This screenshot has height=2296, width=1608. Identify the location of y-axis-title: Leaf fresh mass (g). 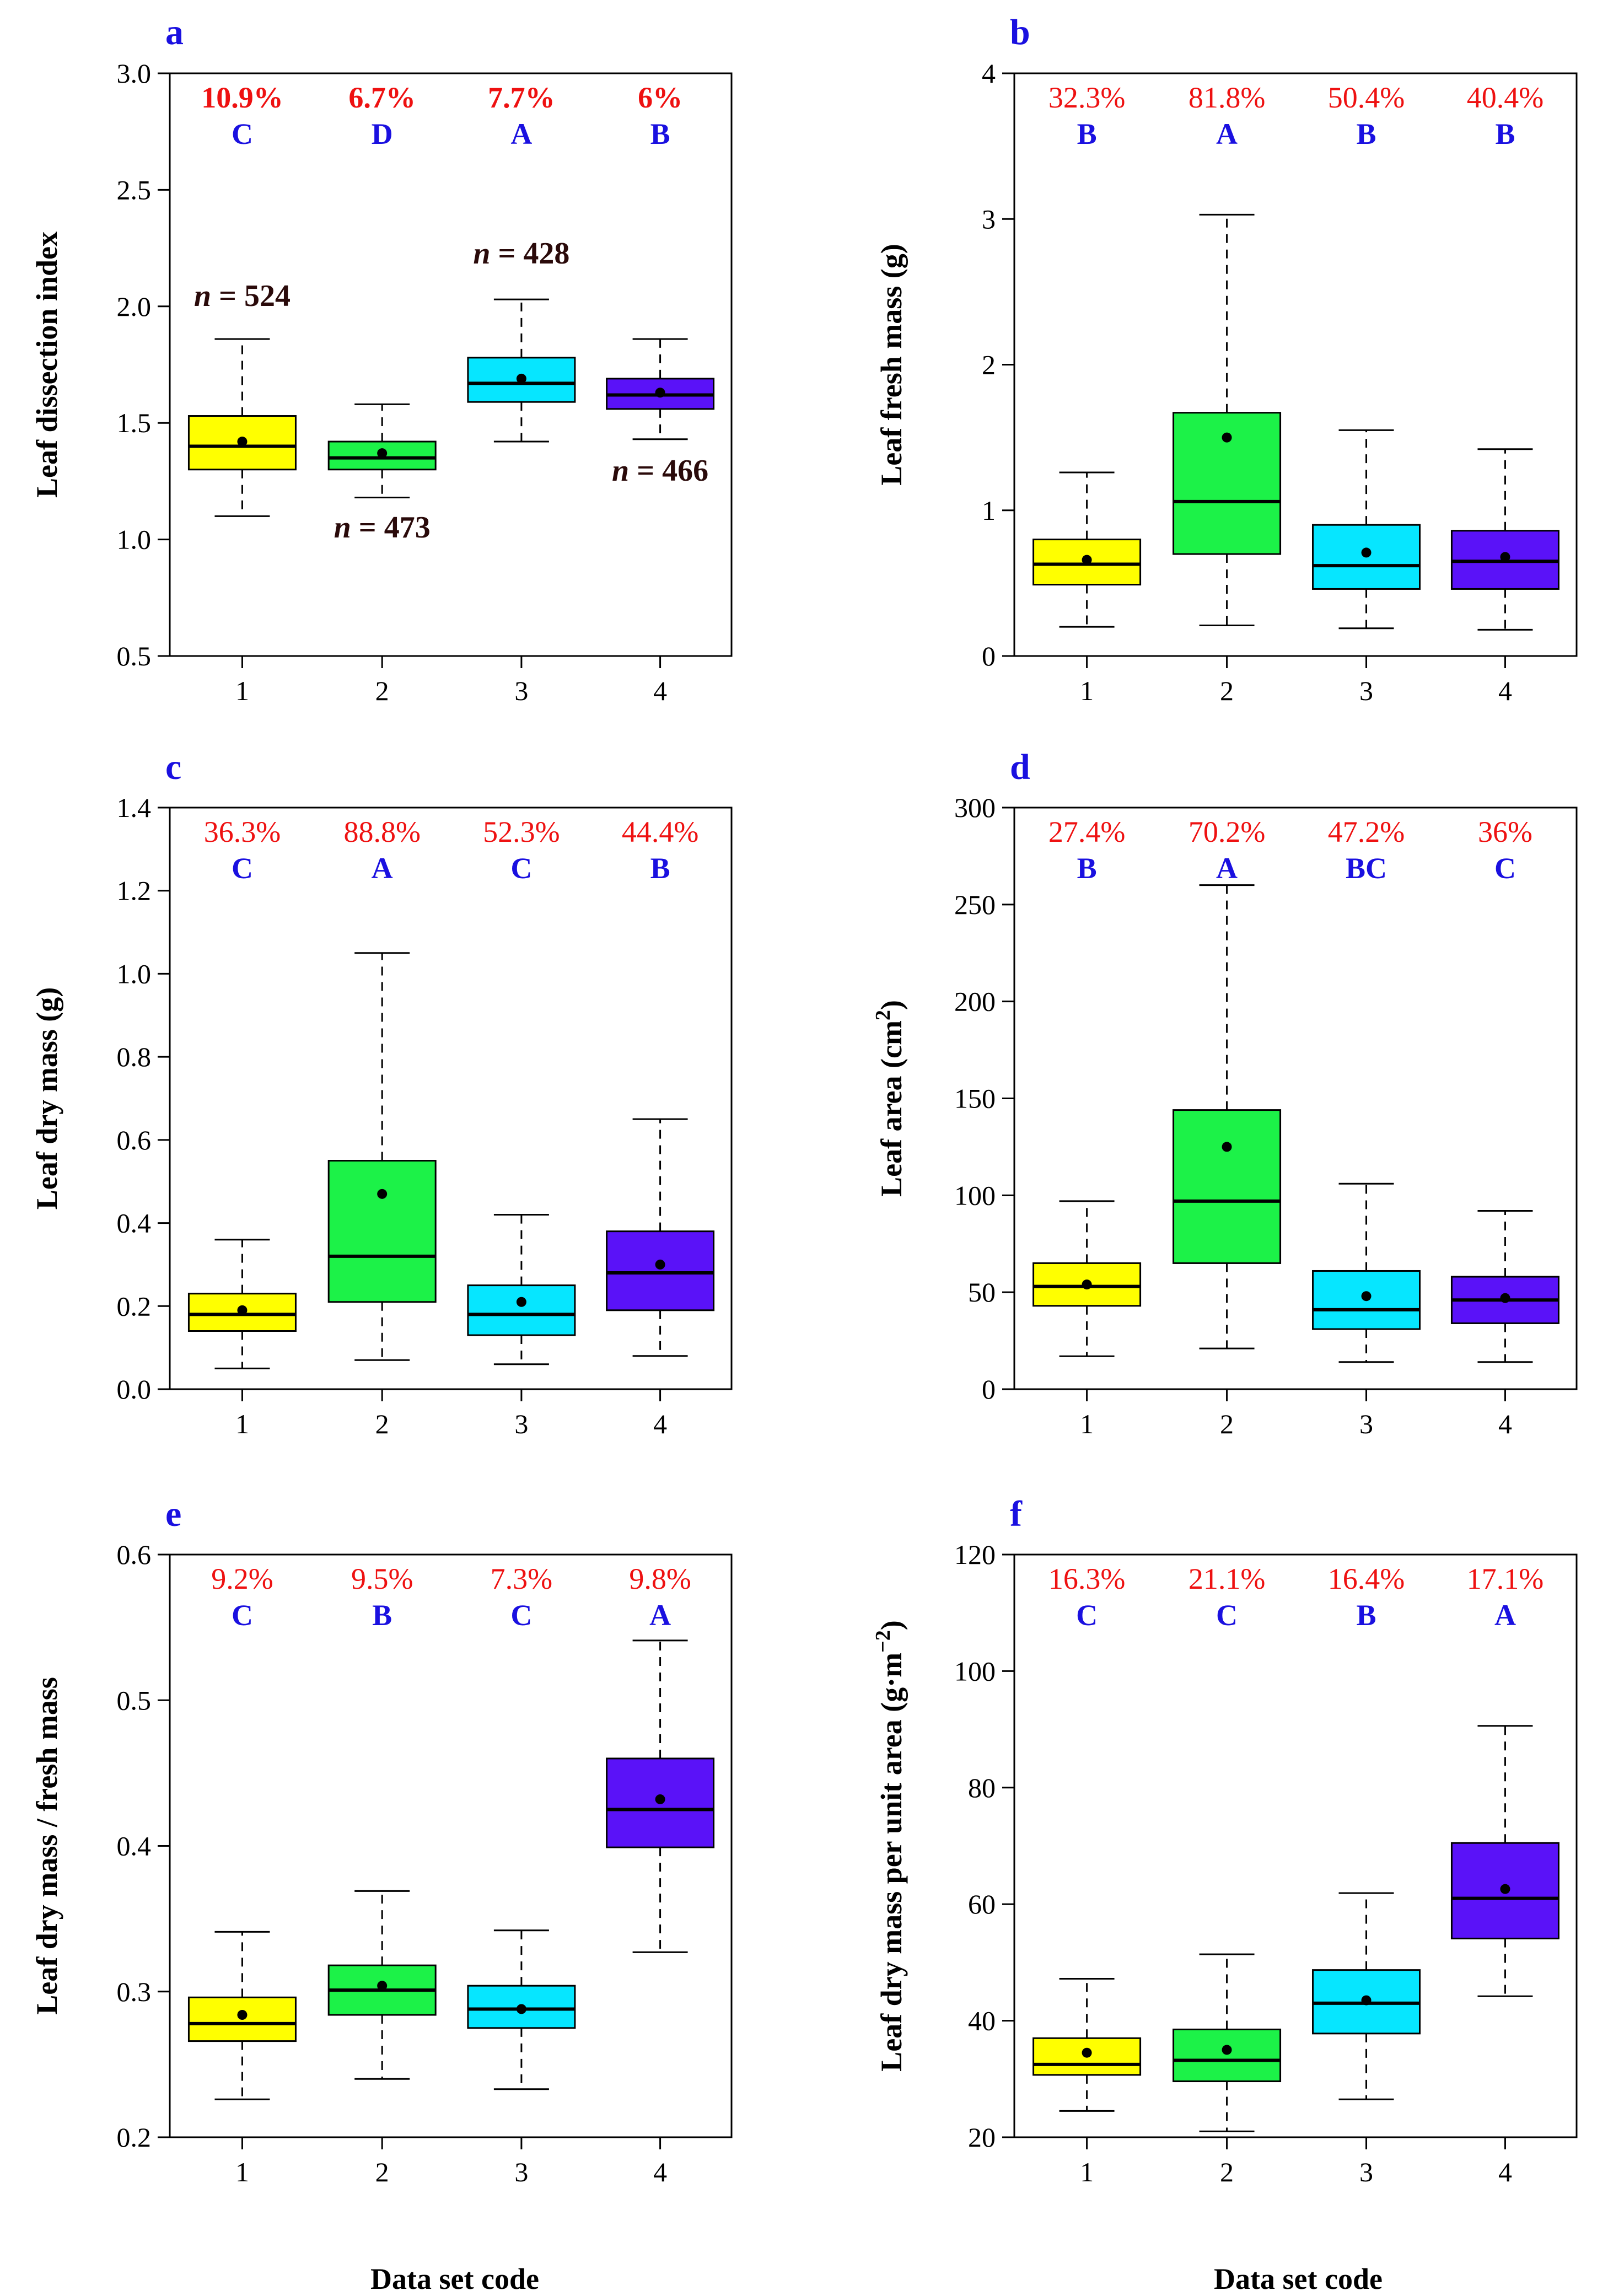
(891, 364).